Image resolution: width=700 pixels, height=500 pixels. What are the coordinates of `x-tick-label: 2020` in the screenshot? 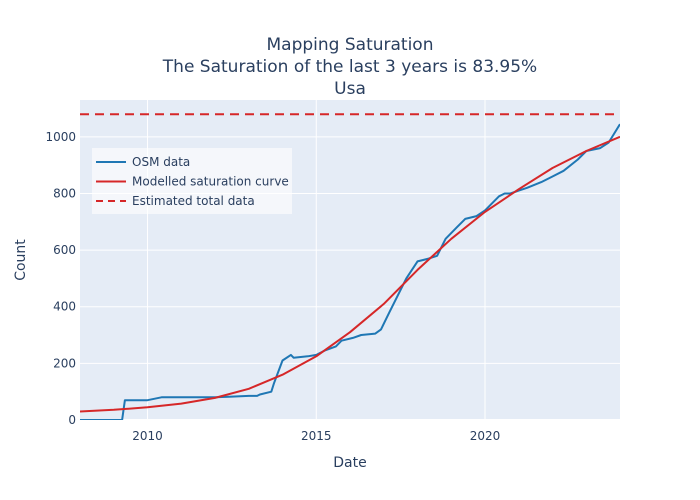 It's located at (485, 436).